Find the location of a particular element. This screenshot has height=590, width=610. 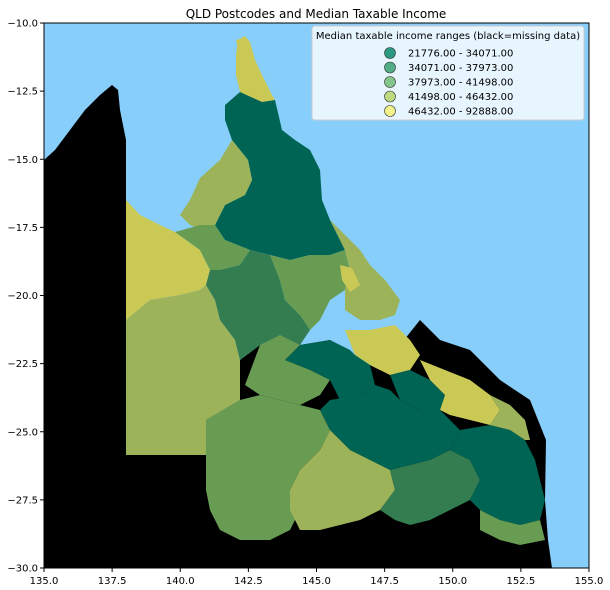

legend-box is located at coordinates (448, 73).